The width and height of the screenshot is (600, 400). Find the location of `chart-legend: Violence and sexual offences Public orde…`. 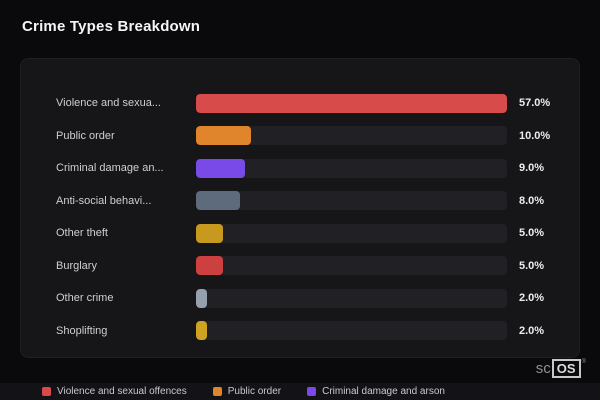

chart-legend: Violence and sexual offences Public orde… is located at coordinates (300, 391).